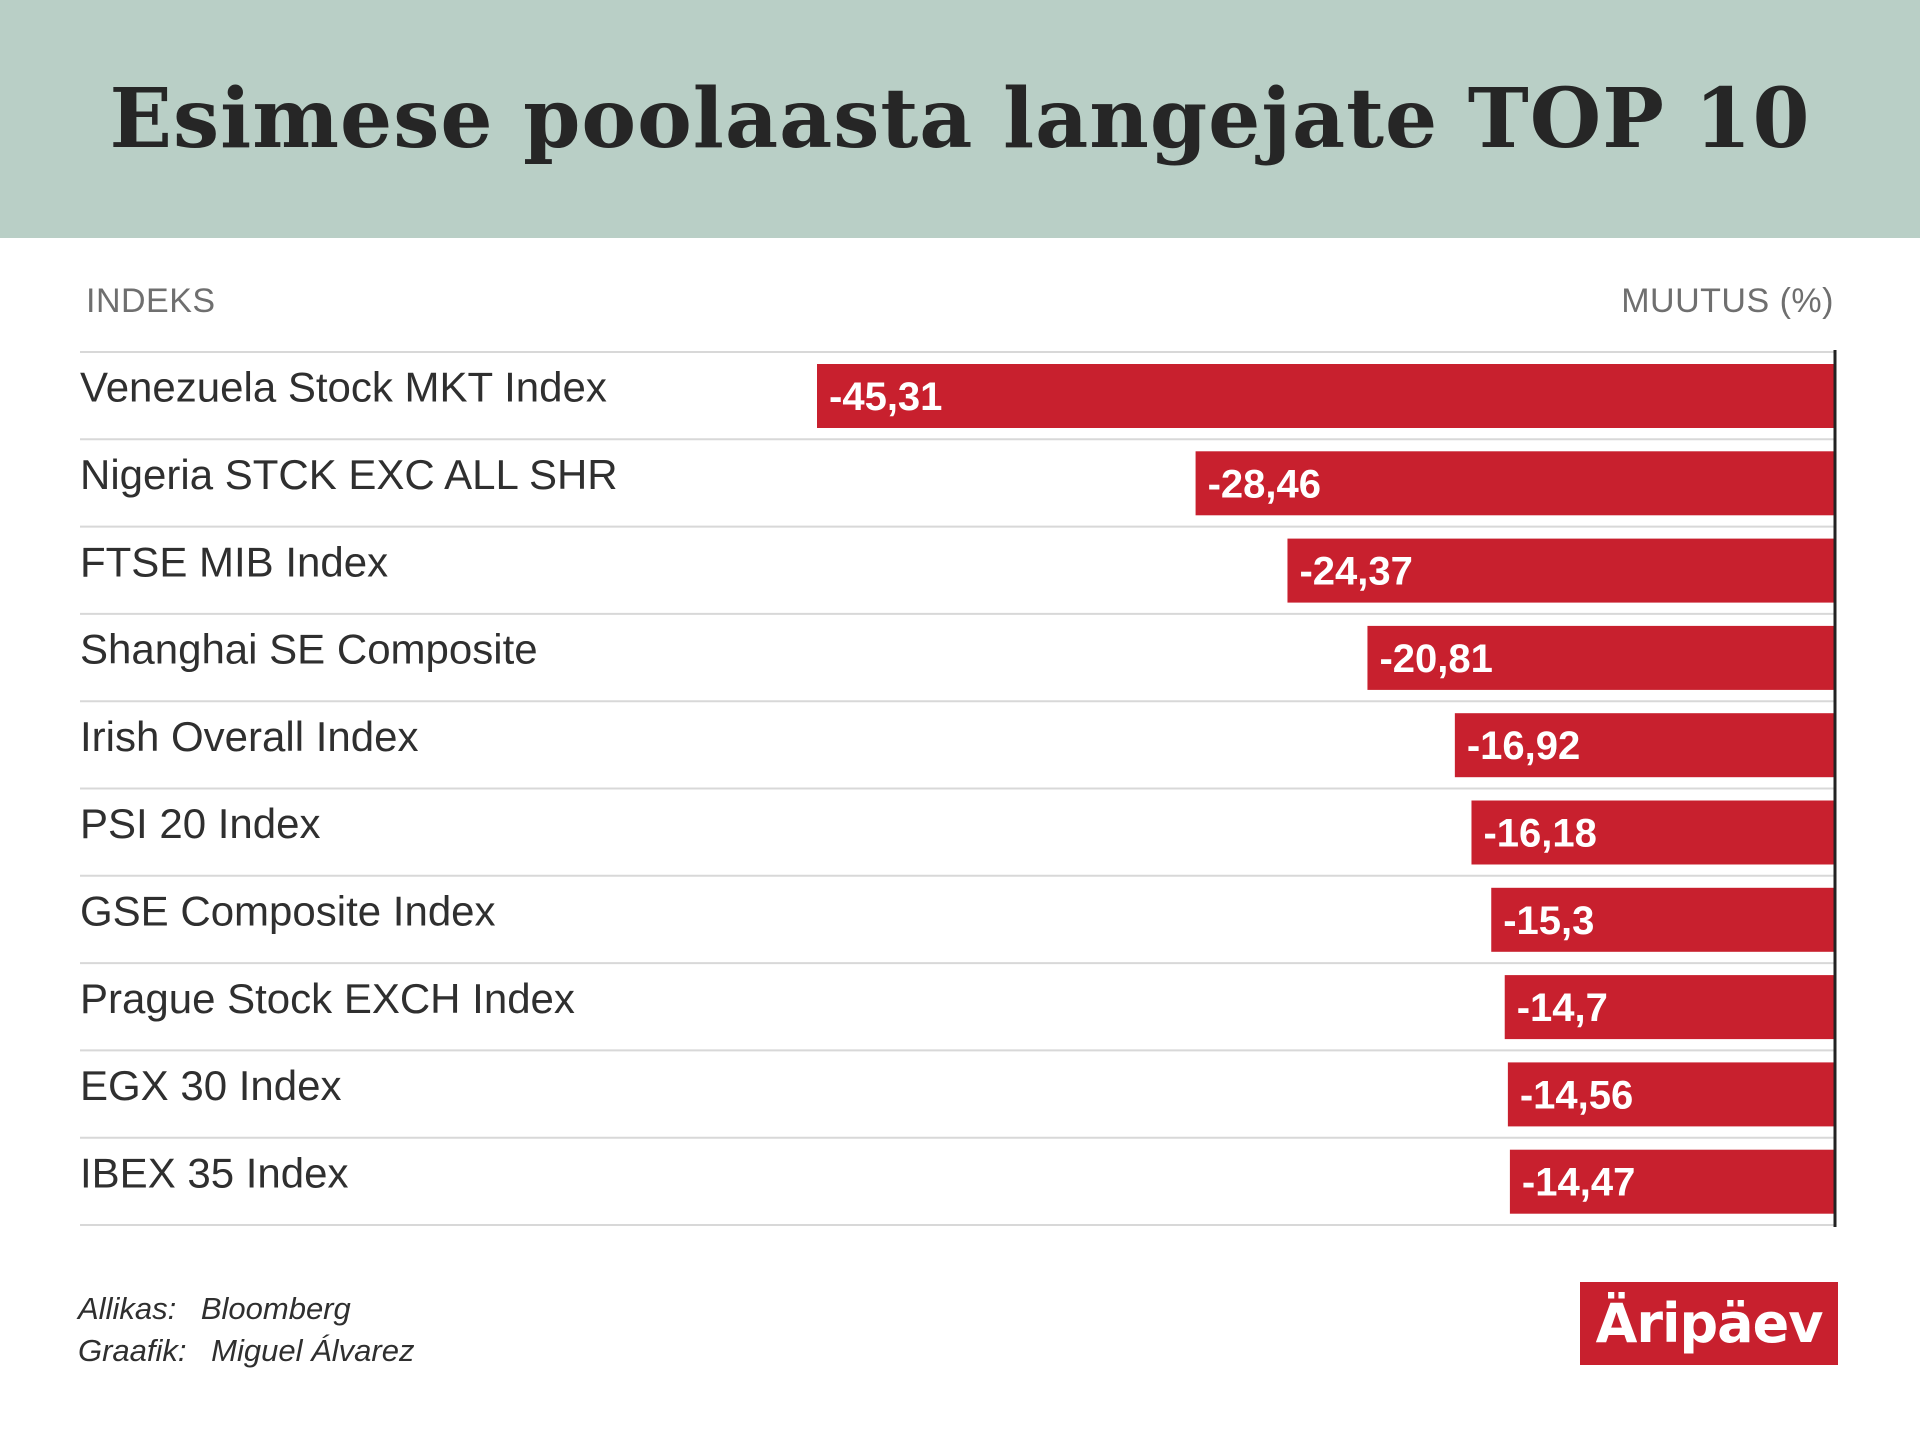 This screenshot has height=1446, width=1920. Describe the element at coordinates (275, 1308) in the screenshot. I see `source-value: Bloomberg` at that location.